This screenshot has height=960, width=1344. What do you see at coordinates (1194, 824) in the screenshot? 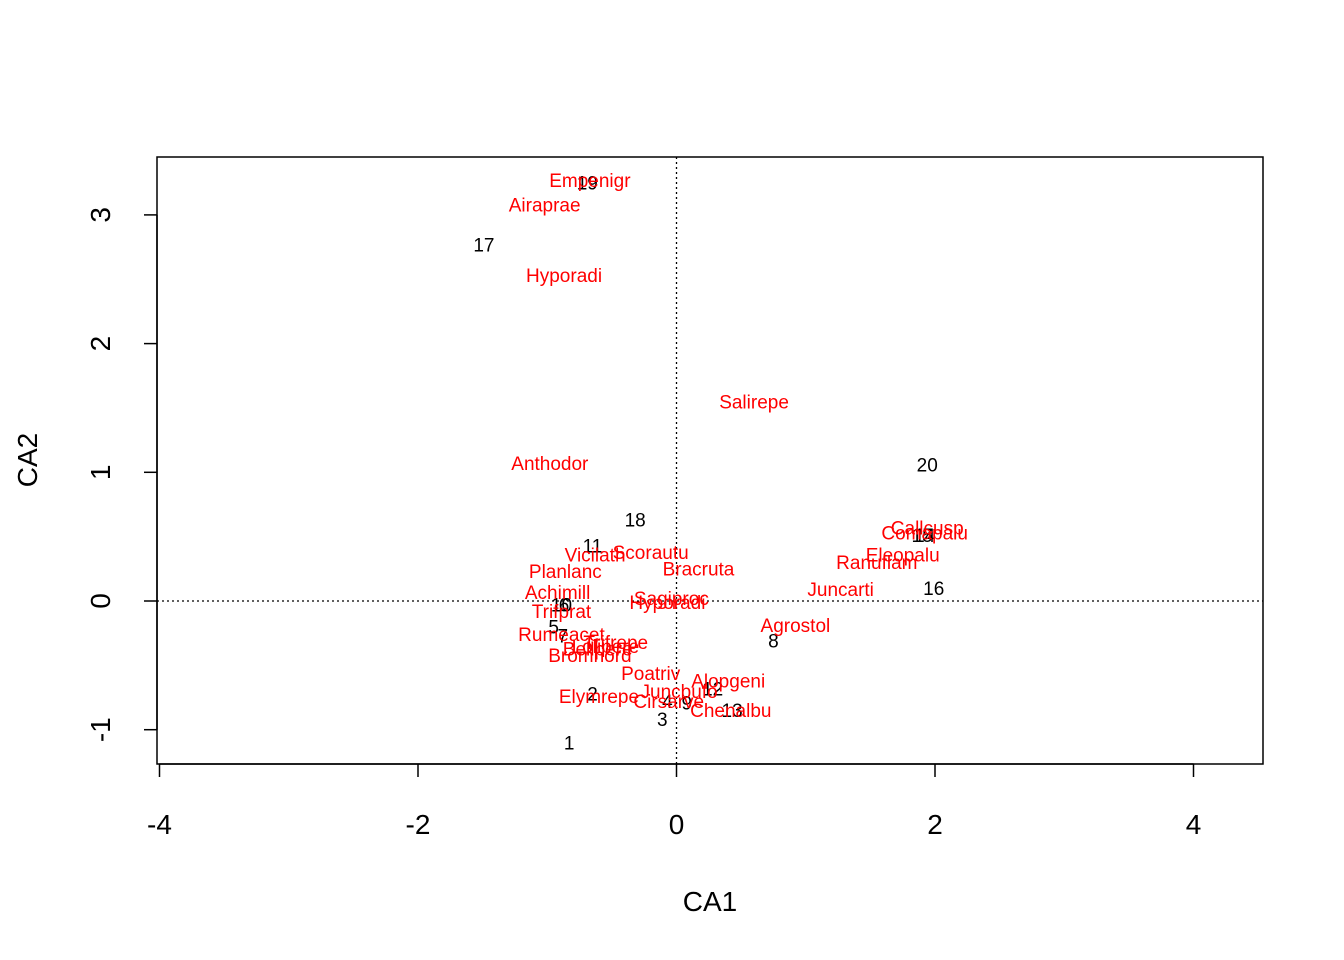
I see `x-tick-label: 4` at bounding box center [1194, 824].